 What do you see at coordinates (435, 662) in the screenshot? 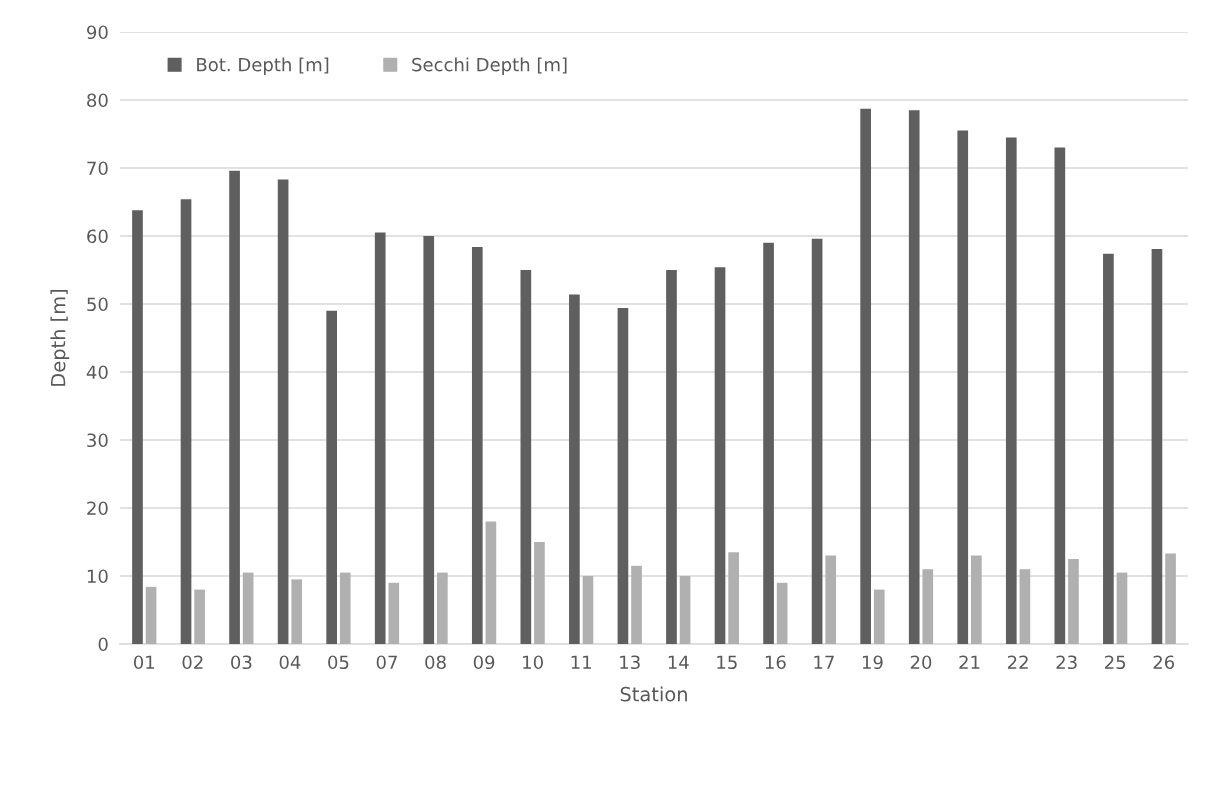
I see `x-tick-label: 08` at bounding box center [435, 662].